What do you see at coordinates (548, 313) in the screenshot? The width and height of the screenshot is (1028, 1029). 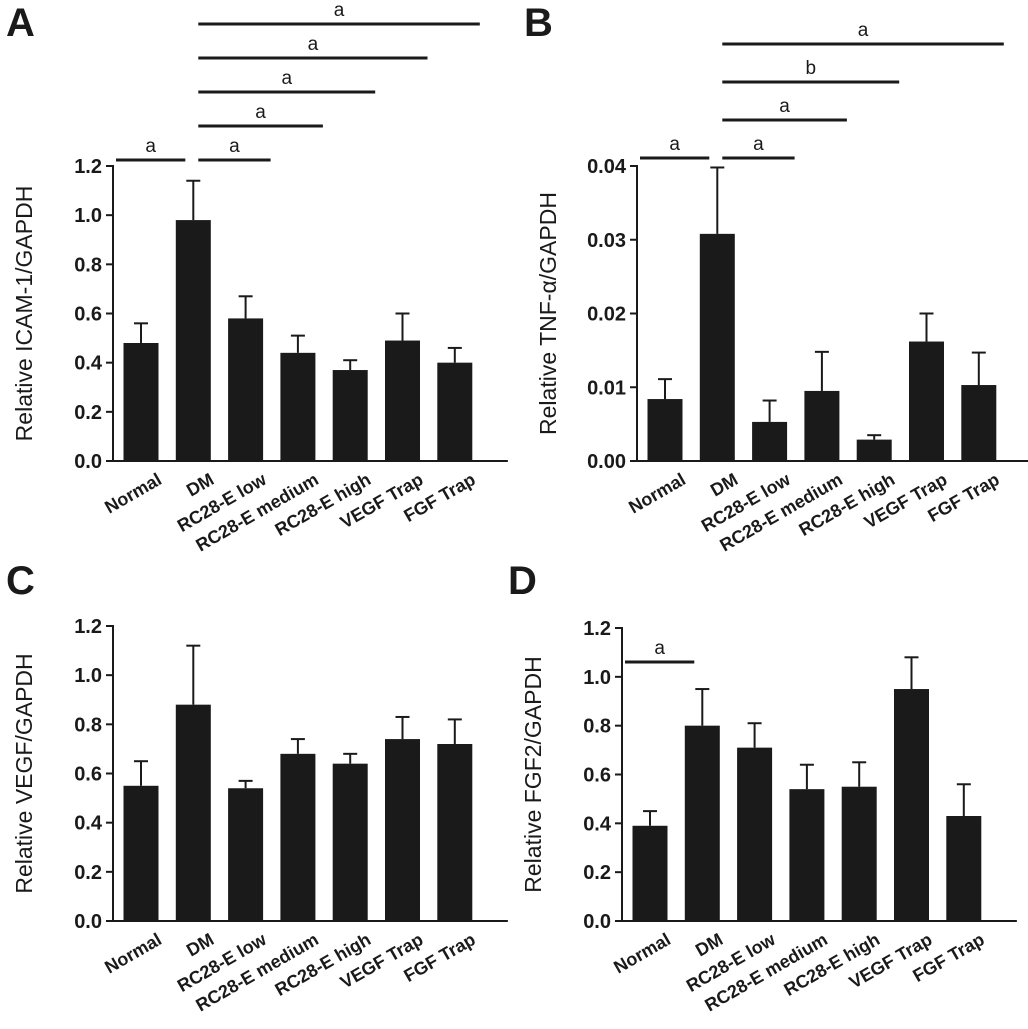 I see `y-axis-title: Relative TNF-α/GAPDH` at bounding box center [548, 313].